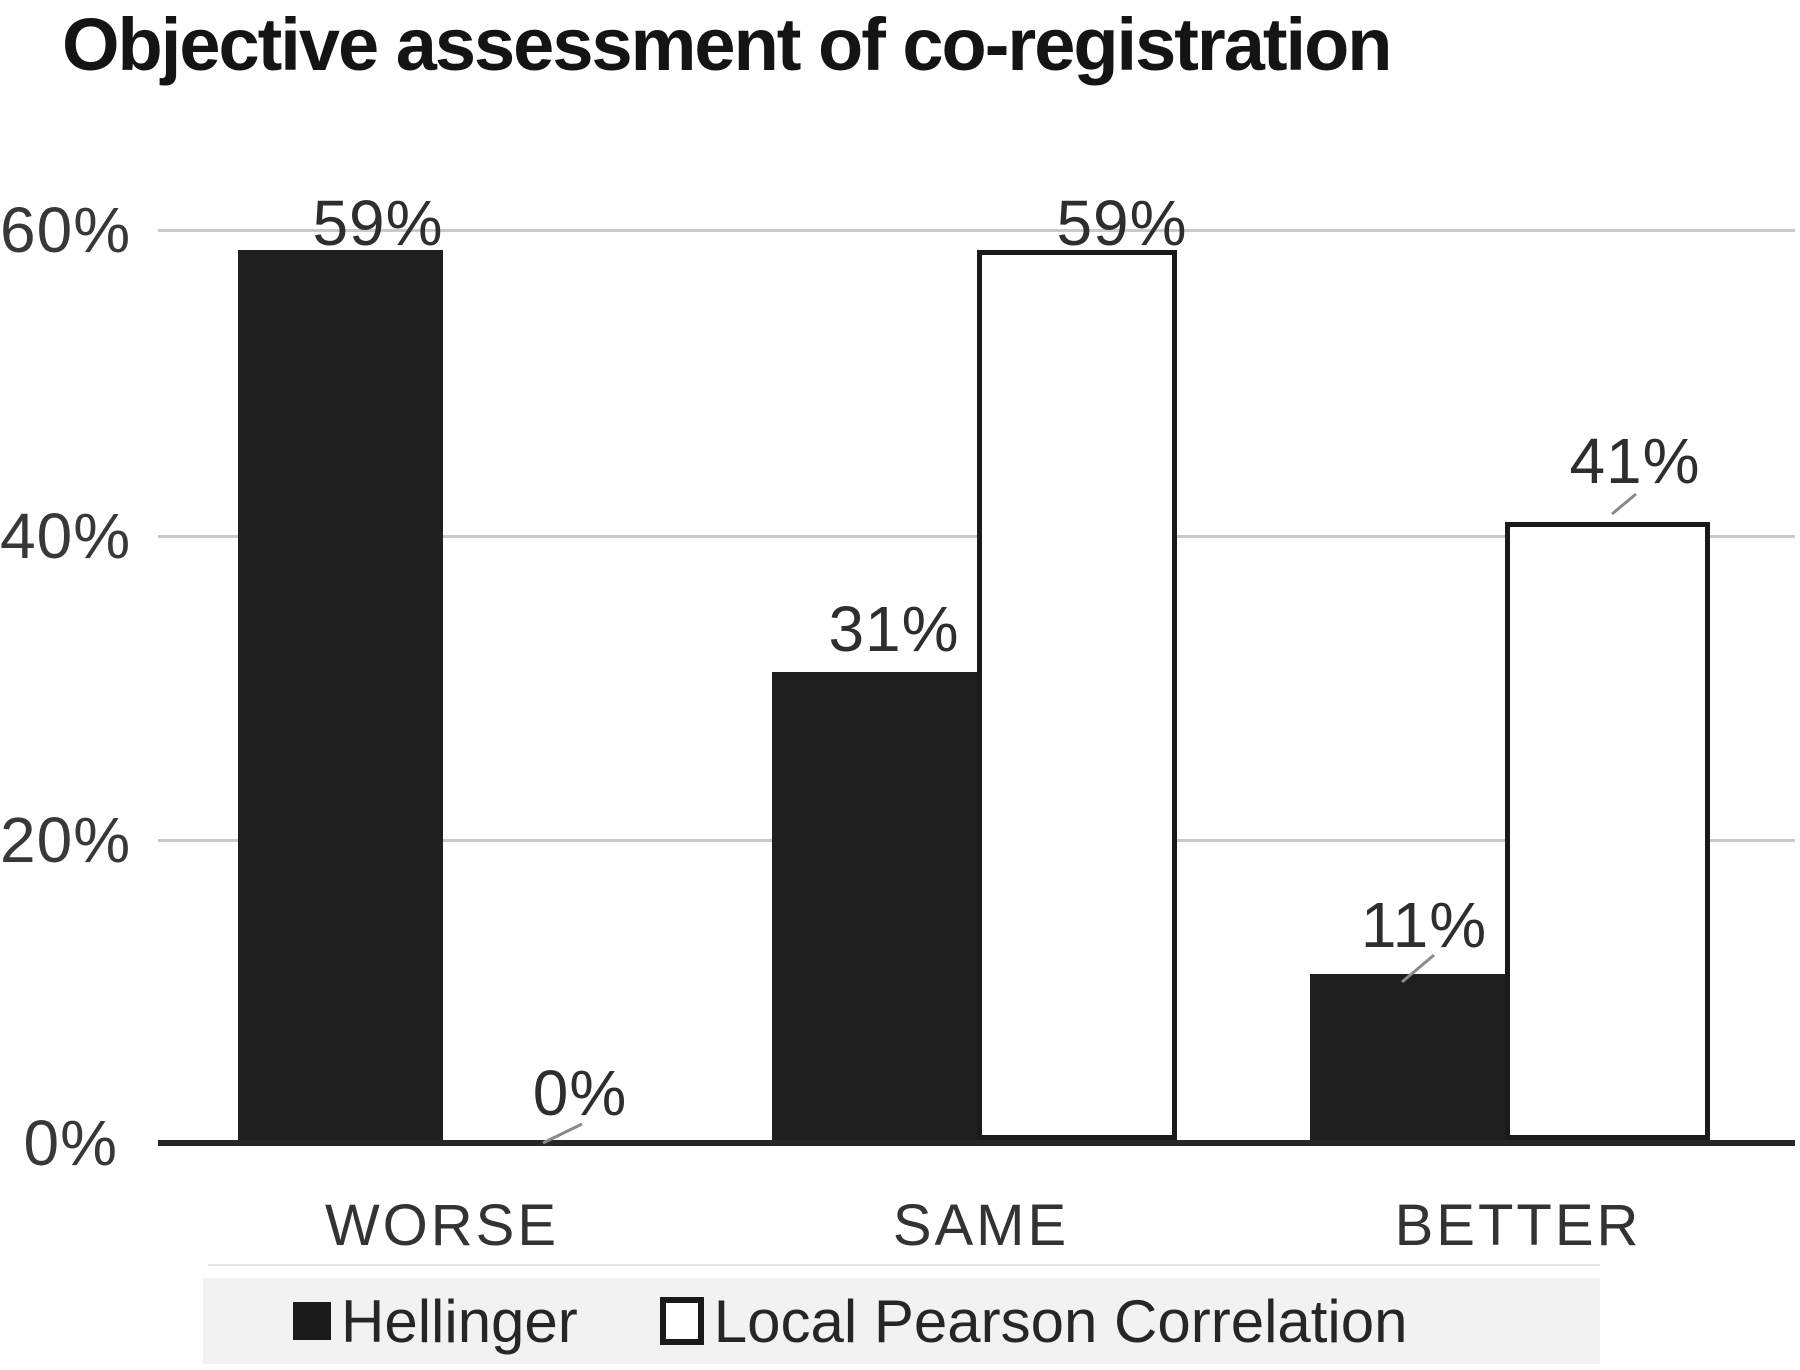  I want to click on y-tick-label: 60%, so click(66, 230).